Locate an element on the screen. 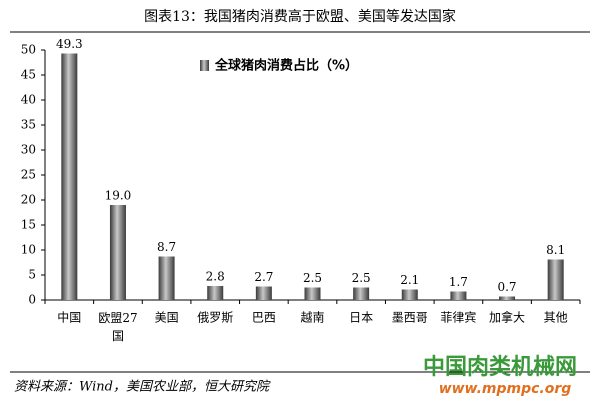 The width and height of the screenshot is (600, 406). y-tick-label: 25 is located at coordinates (28, 175).